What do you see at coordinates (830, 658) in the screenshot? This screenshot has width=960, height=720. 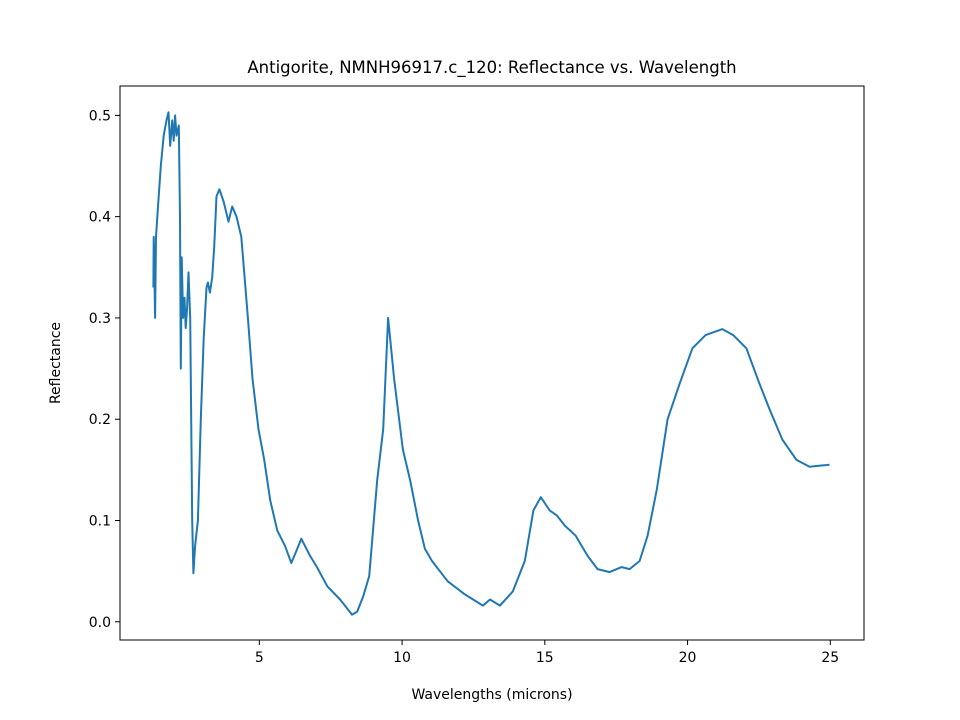 I see `x-tick-label: 25` at bounding box center [830, 658].